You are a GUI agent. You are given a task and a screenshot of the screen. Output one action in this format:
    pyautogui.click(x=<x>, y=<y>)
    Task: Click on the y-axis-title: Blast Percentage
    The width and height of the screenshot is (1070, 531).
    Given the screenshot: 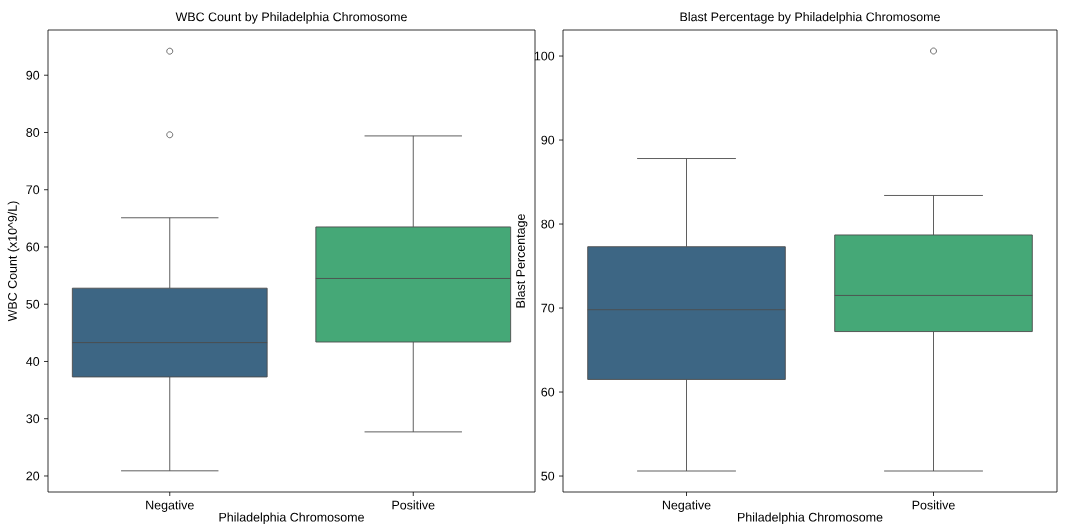 What is the action you would take?
    pyautogui.click(x=521, y=261)
    